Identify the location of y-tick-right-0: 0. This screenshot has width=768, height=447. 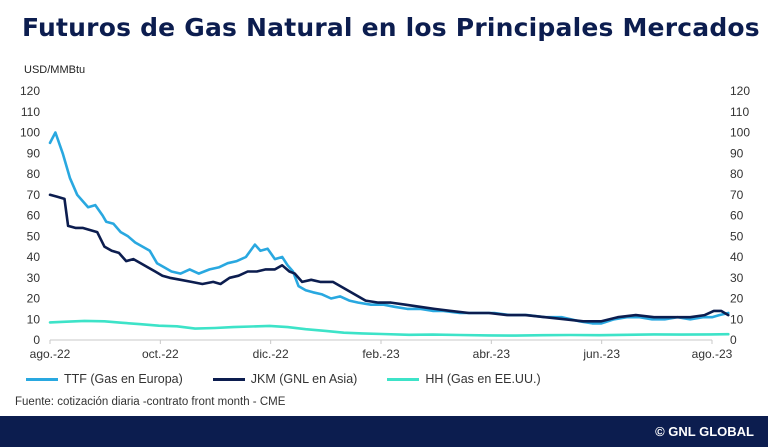
(733, 340).